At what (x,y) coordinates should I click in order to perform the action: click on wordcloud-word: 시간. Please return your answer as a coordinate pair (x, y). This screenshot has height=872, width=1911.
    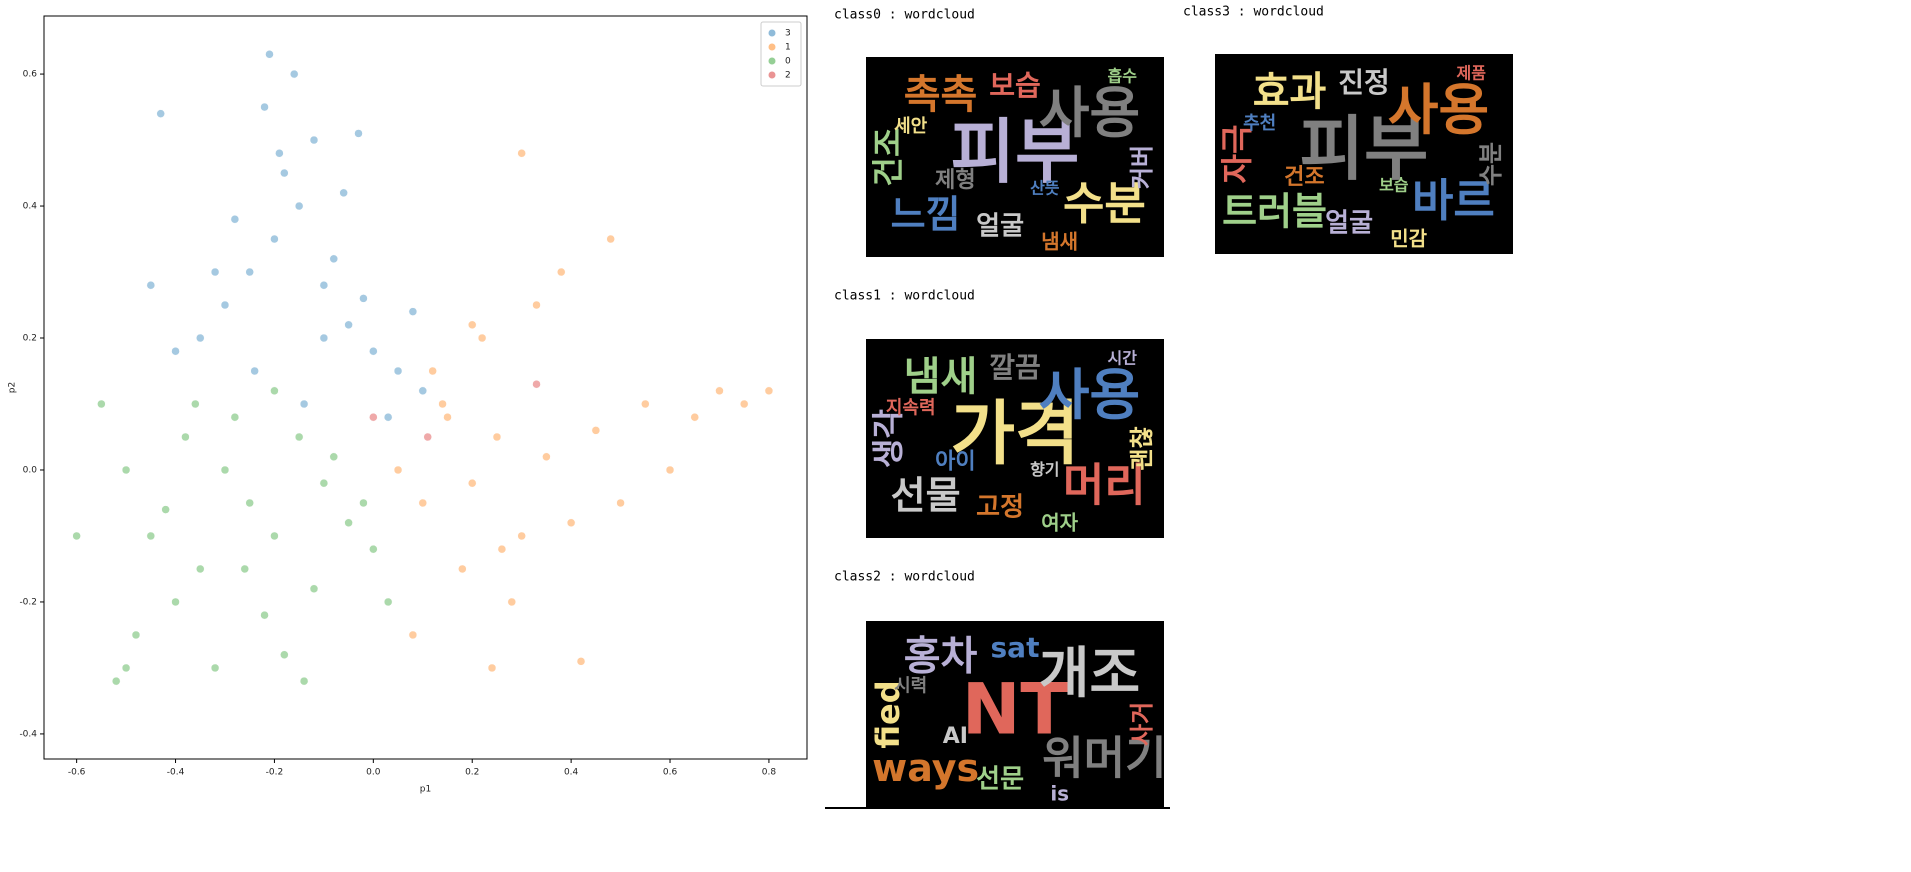
    Looking at the image, I should click on (1123, 357).